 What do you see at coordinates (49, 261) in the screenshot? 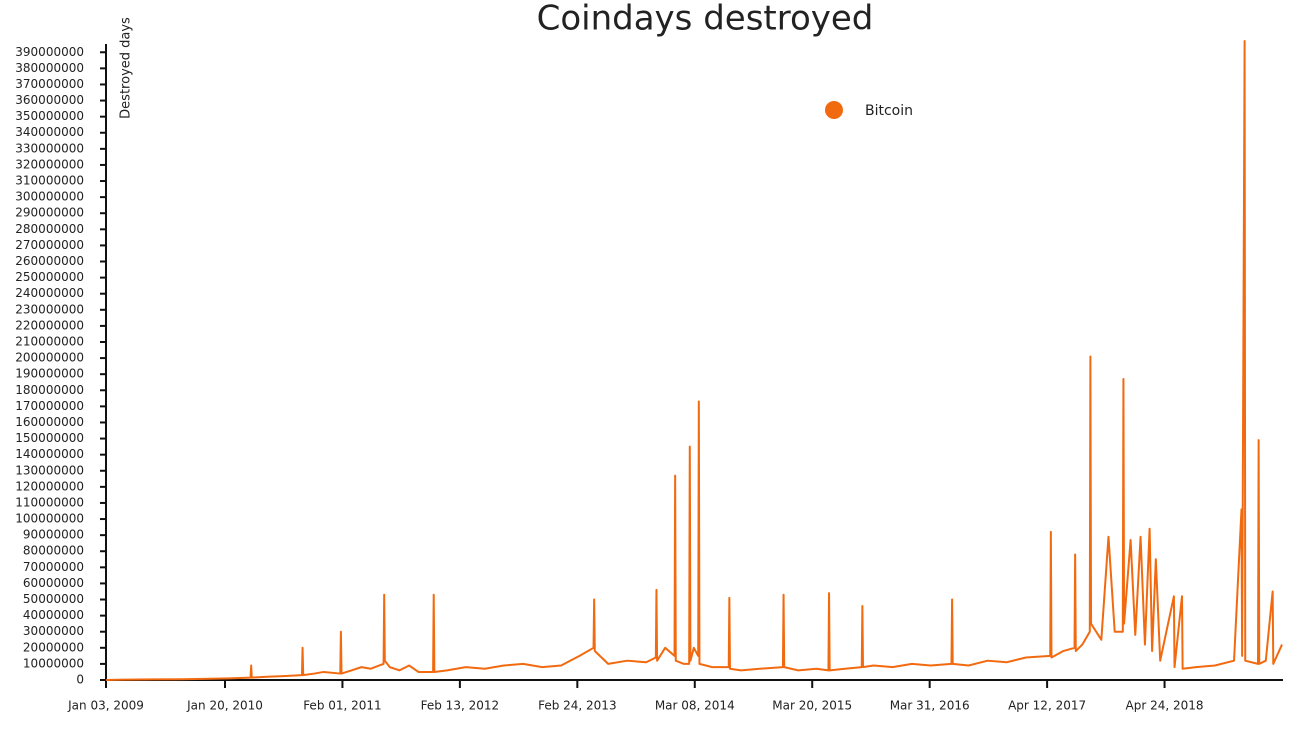
I see `y-tick-label: 260000000` at bounding box center [49, 261].